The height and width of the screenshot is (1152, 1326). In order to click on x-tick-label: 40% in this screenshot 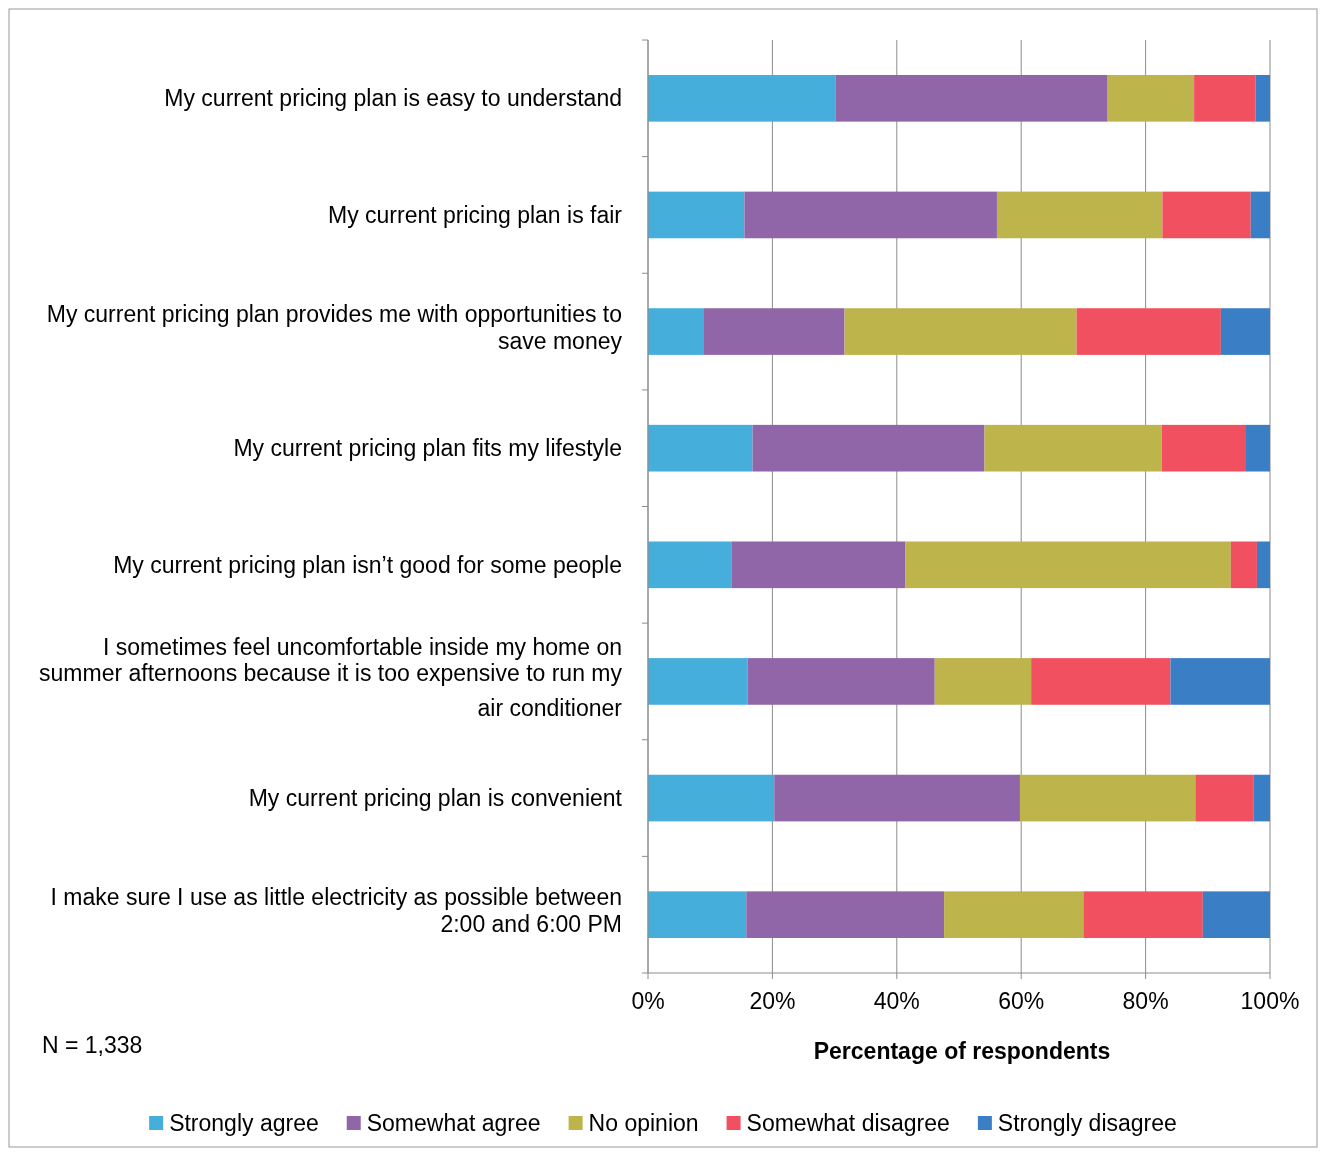, I will do `click(896, 1001)`.